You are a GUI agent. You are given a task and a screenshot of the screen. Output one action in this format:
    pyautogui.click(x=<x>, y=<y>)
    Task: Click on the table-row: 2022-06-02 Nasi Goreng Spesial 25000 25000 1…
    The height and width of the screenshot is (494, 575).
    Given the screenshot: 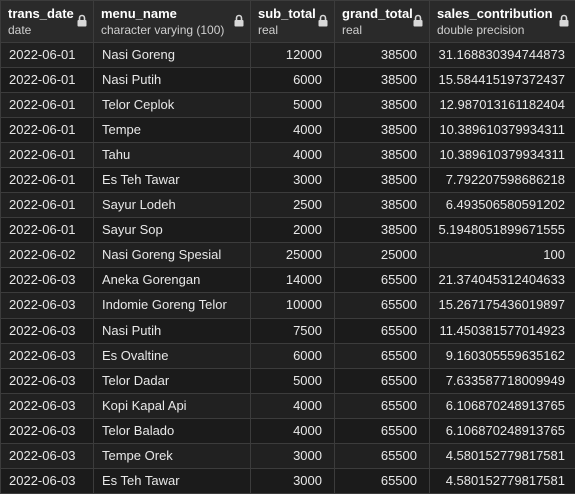 What is the action you would take?
    pyautogui.click(x=287, y=255)
    